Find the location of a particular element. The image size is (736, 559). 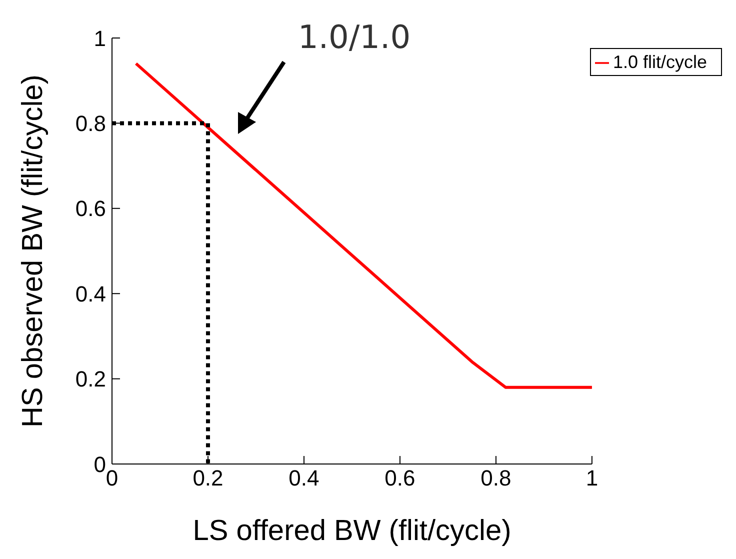

y-tick-label: 0.4 is located at coordinates (90, 293).